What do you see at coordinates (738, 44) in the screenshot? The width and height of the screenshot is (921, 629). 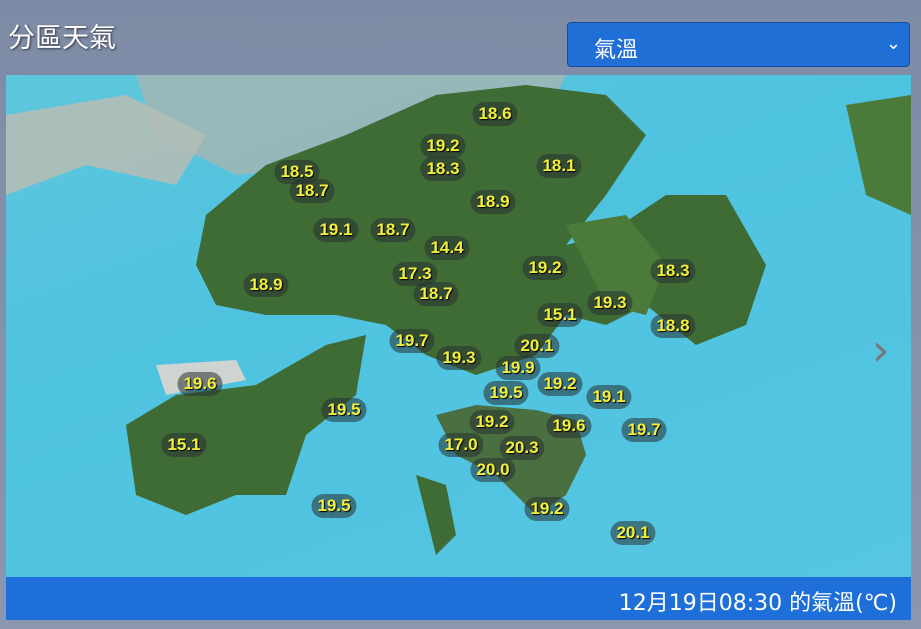 I see `weather-element-select: 氣溫 ⌄` at bounding box center [738, 44].